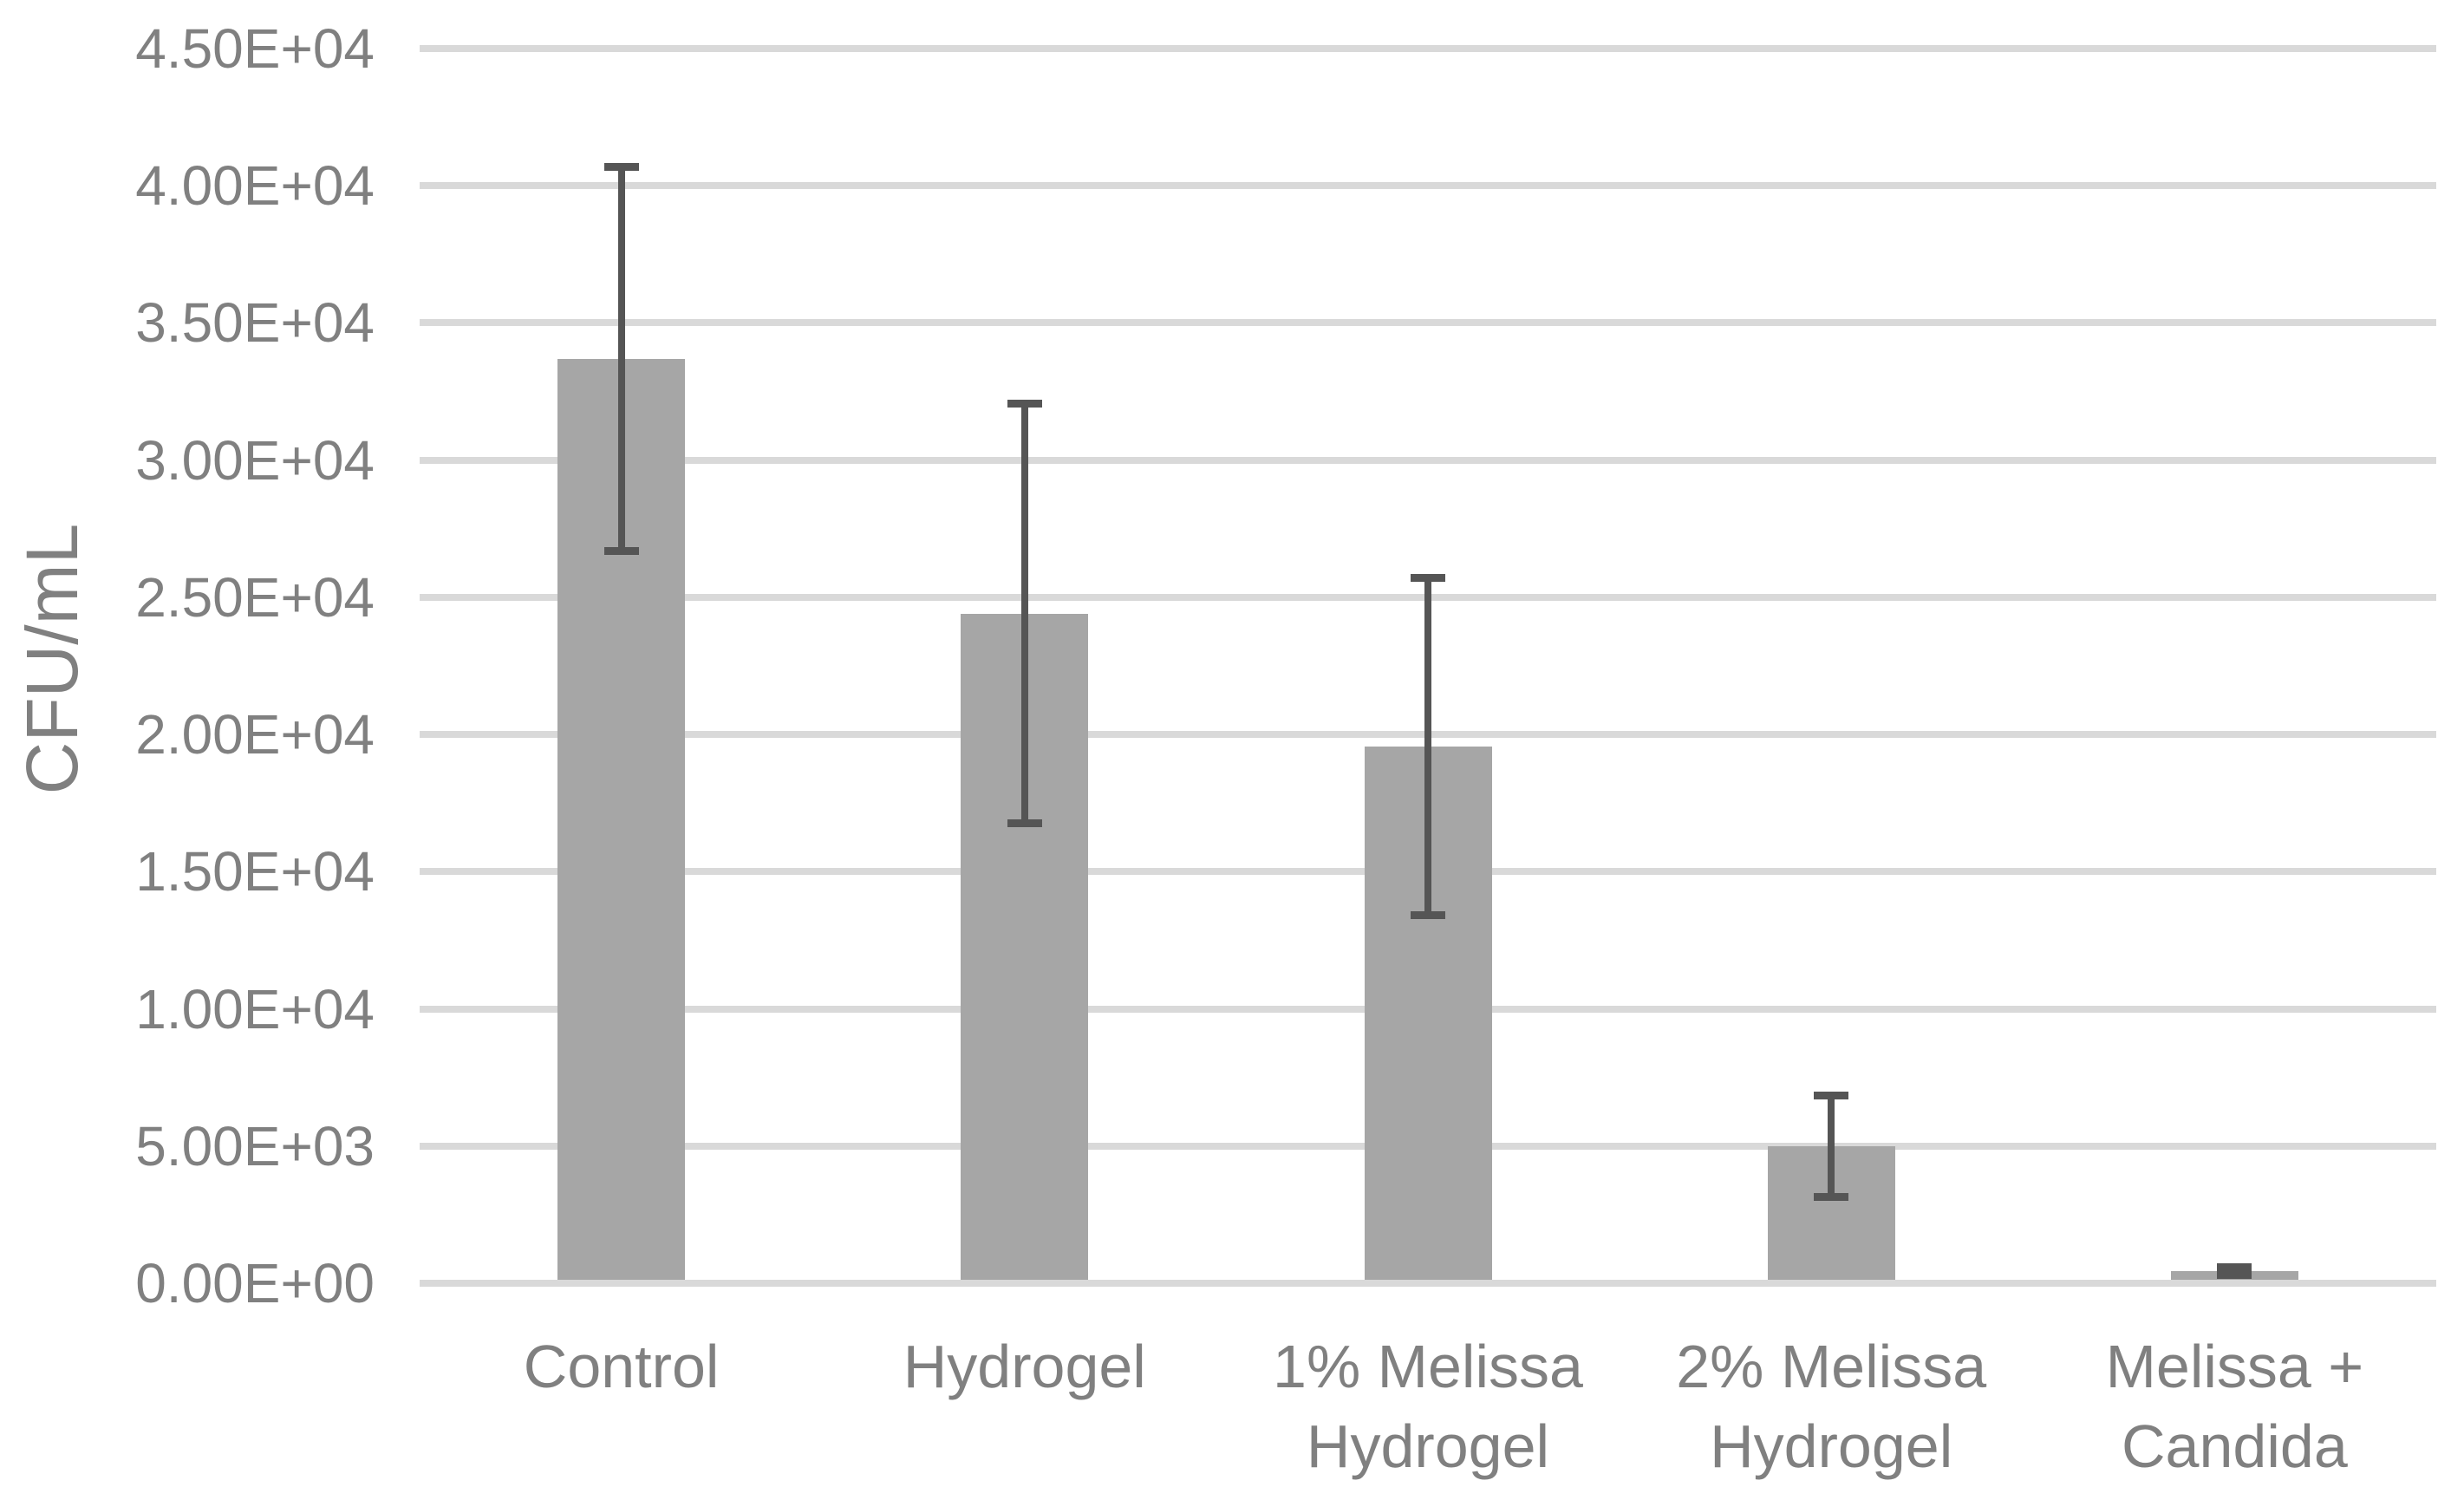 This screenshot has width=2464, height=1500. I want to click on y-tick-label: 2.50E+04, so click(255, 597).